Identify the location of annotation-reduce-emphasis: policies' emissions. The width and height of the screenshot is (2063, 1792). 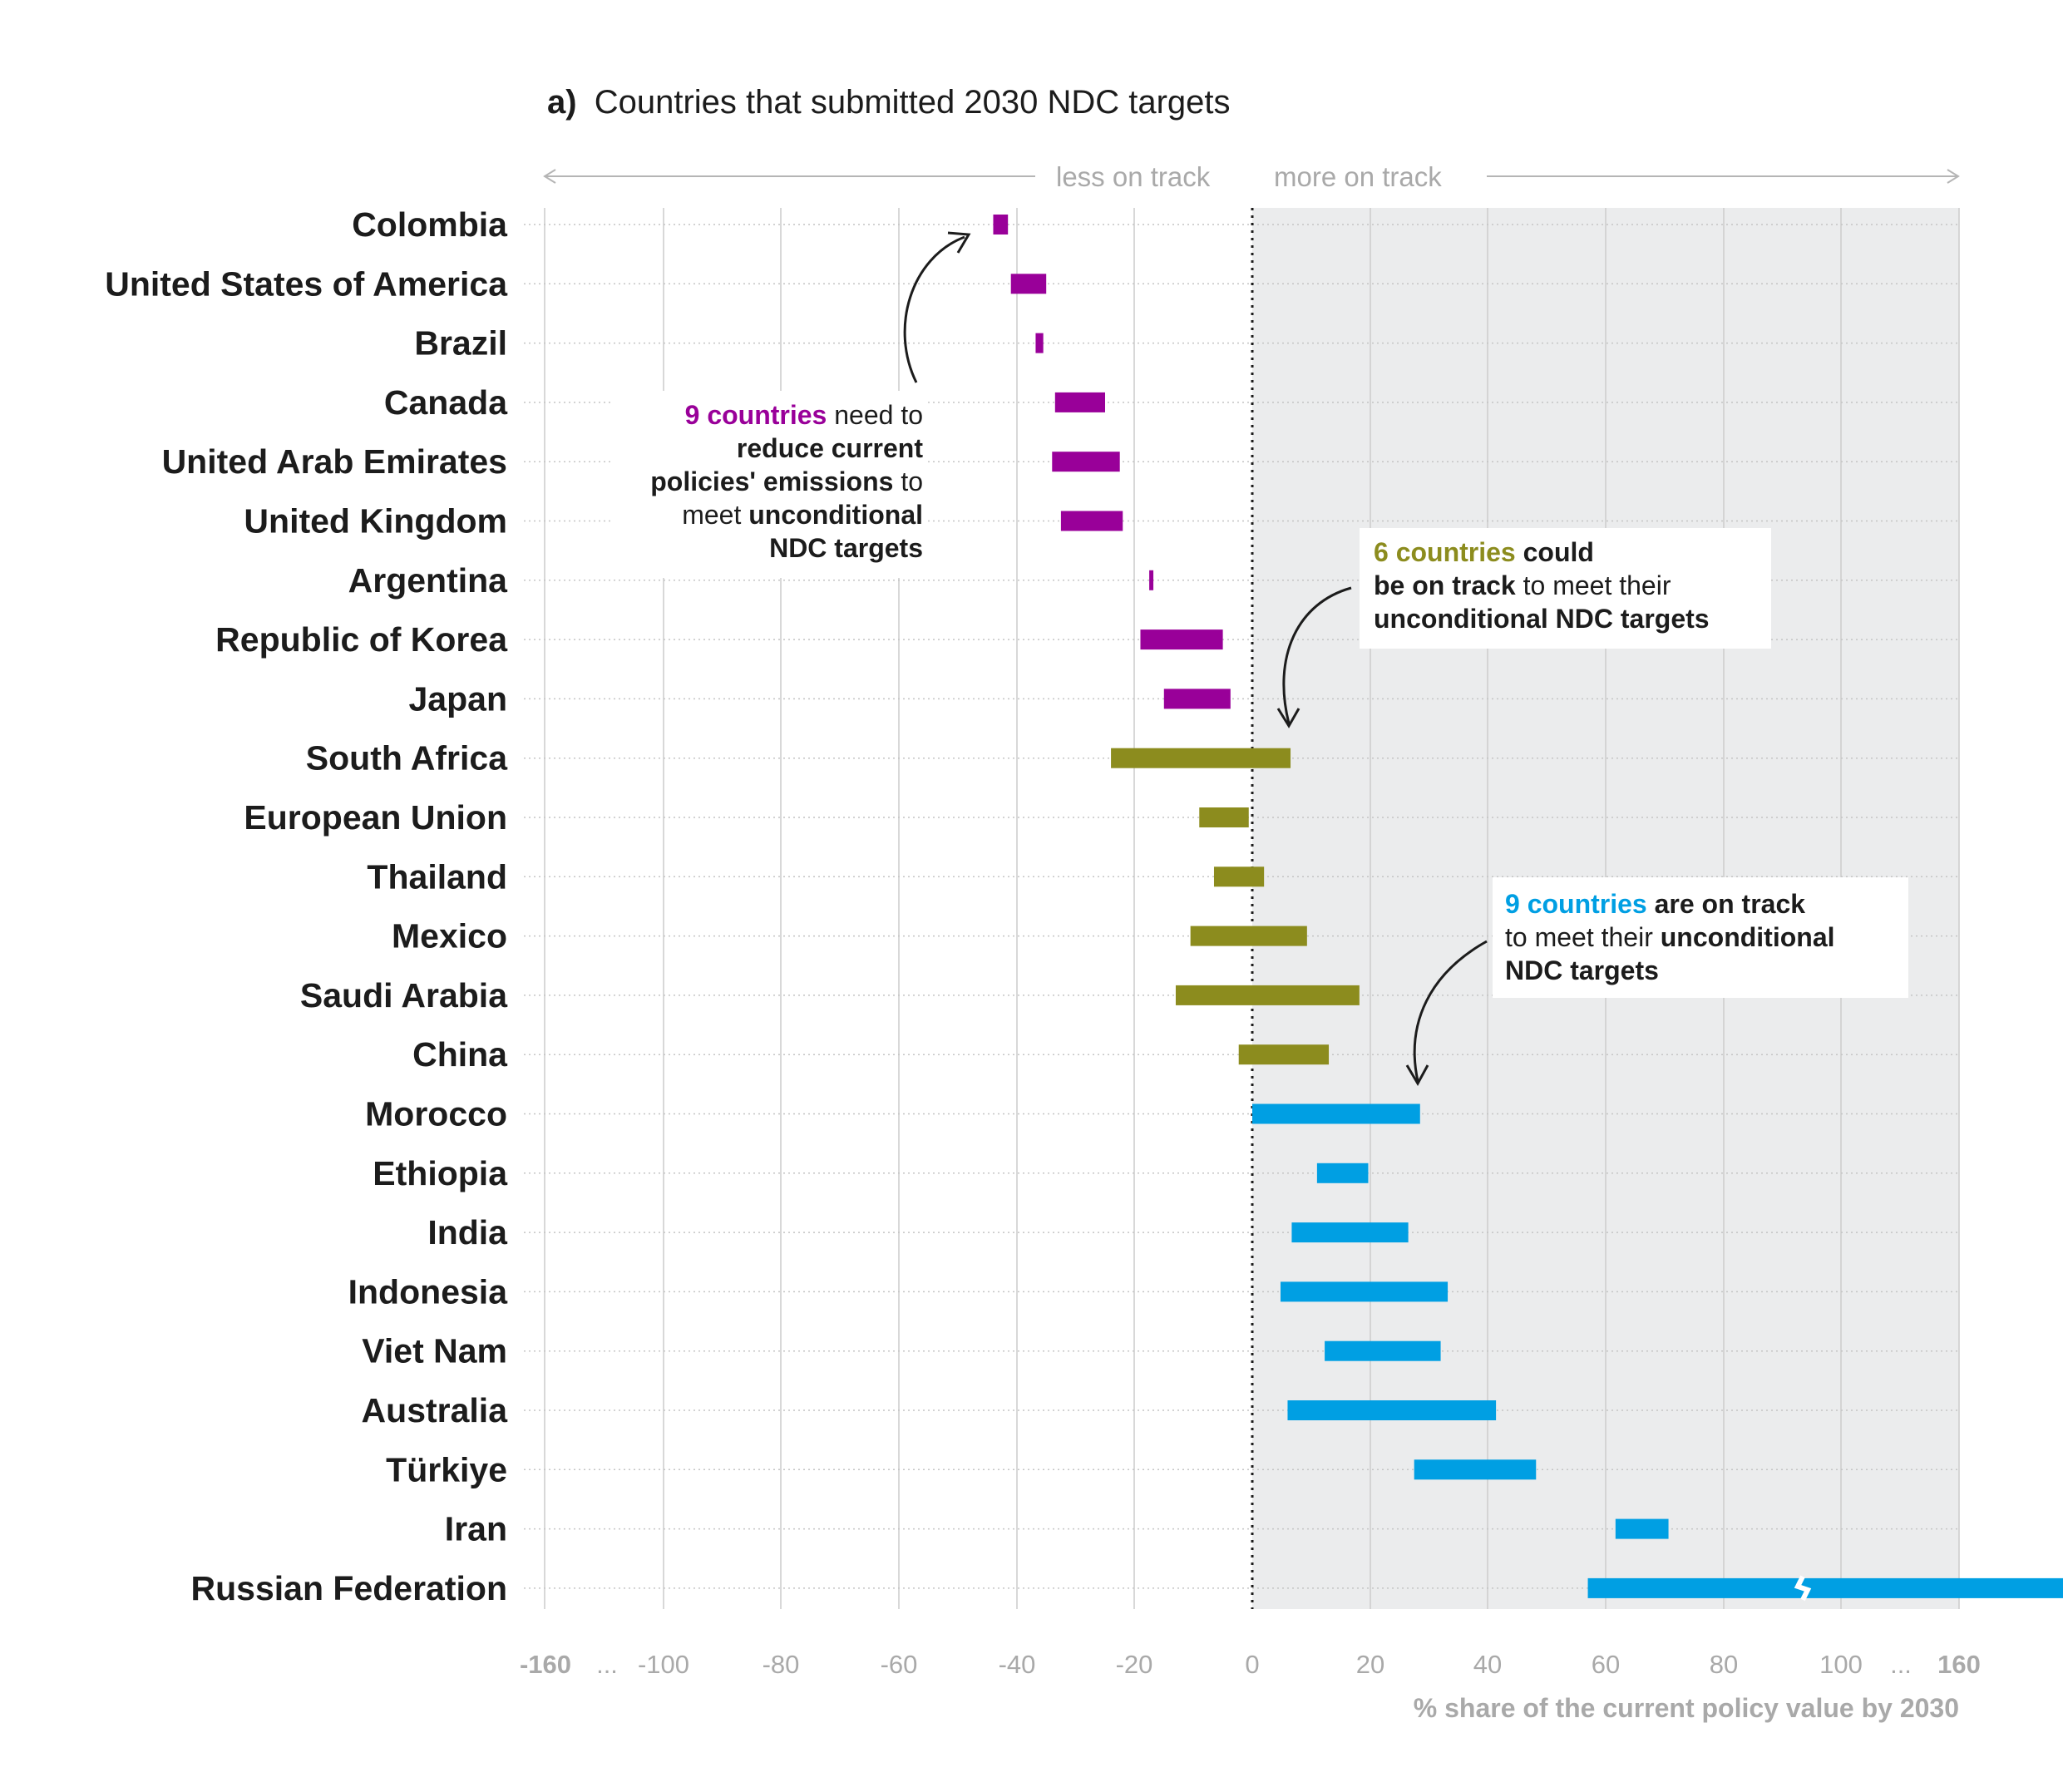
(771, 481).